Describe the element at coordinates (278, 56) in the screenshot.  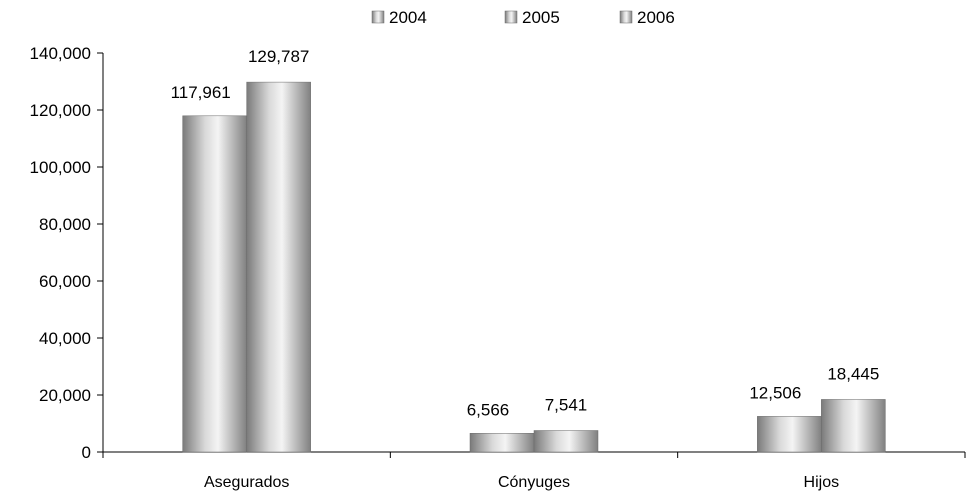
I see `data-label: 129,787` at that location.